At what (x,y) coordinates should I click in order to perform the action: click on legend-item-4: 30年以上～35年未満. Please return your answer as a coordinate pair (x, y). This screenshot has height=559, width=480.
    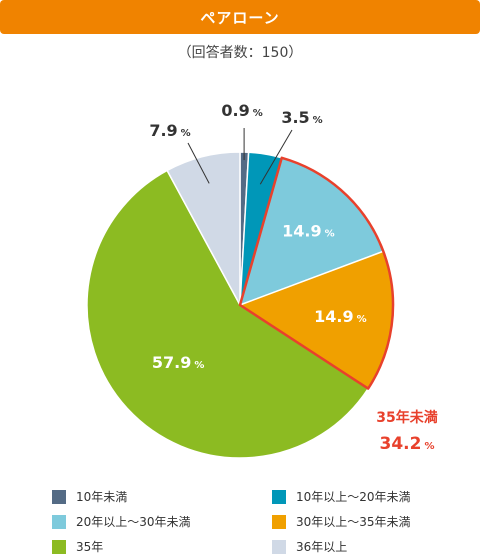
    Looking at the image, I should click on (341, 521).